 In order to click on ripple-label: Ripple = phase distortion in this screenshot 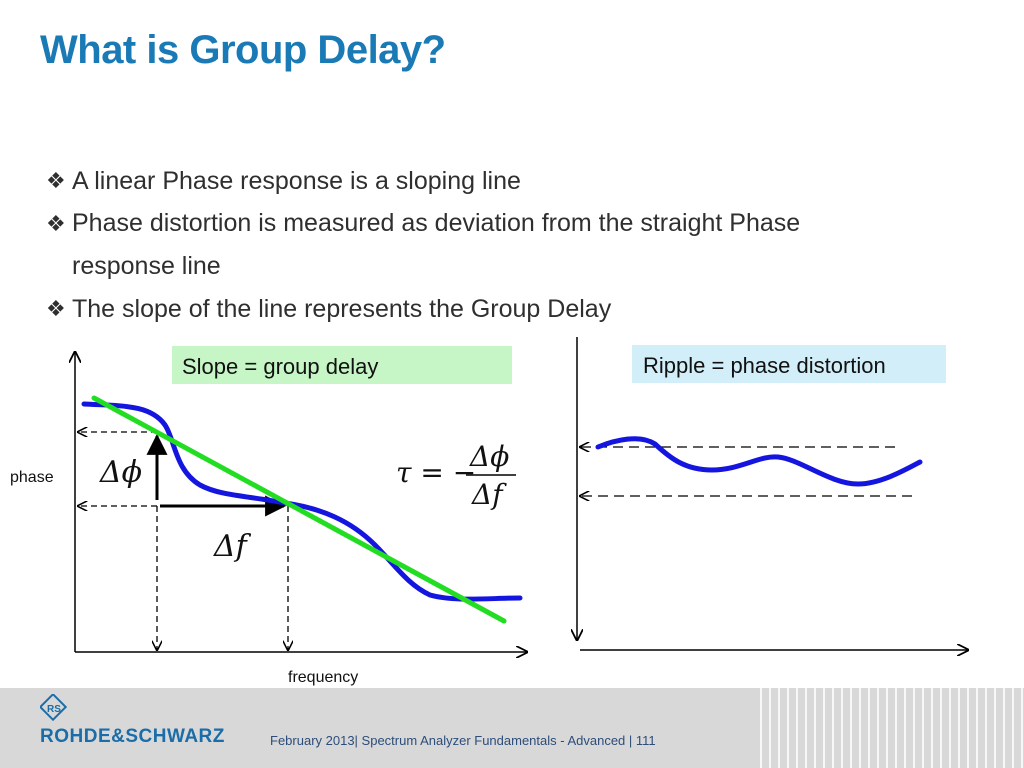, I will do `click(764, 365)`.